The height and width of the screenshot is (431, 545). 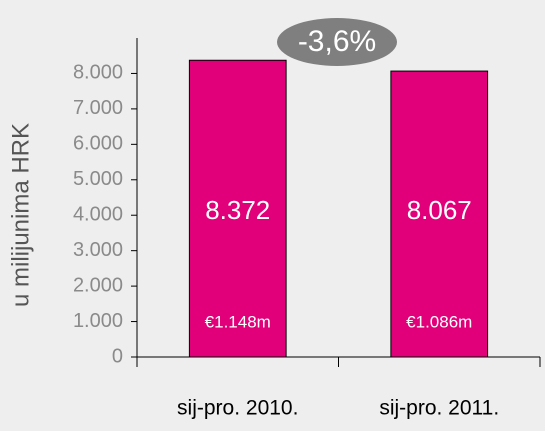 What do you see at coordinates (98, 108) in the screenshot?
I see `y-tick-label: 7.000` at bounding box center [98, 108].